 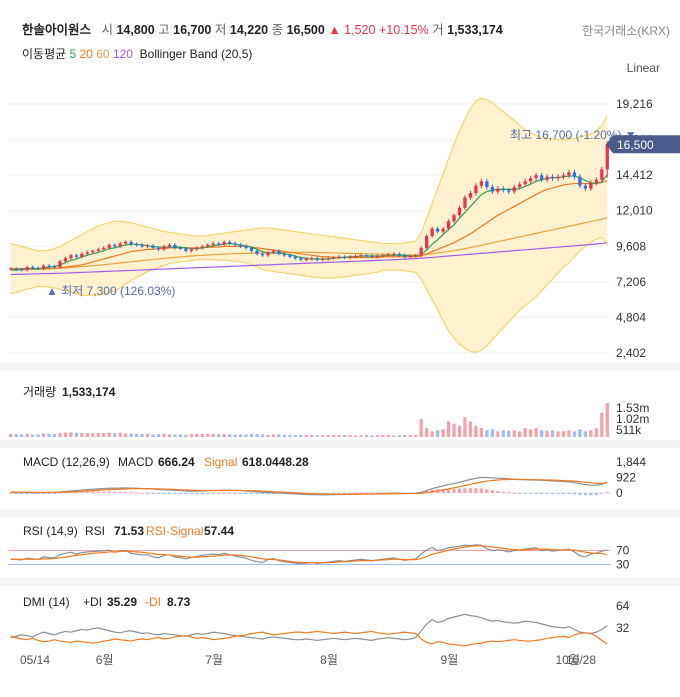 What do you see at coordinates (629, 430) in the screenshot?
I see `volume-tick-label: 511k` at bounding box center [629, 430].